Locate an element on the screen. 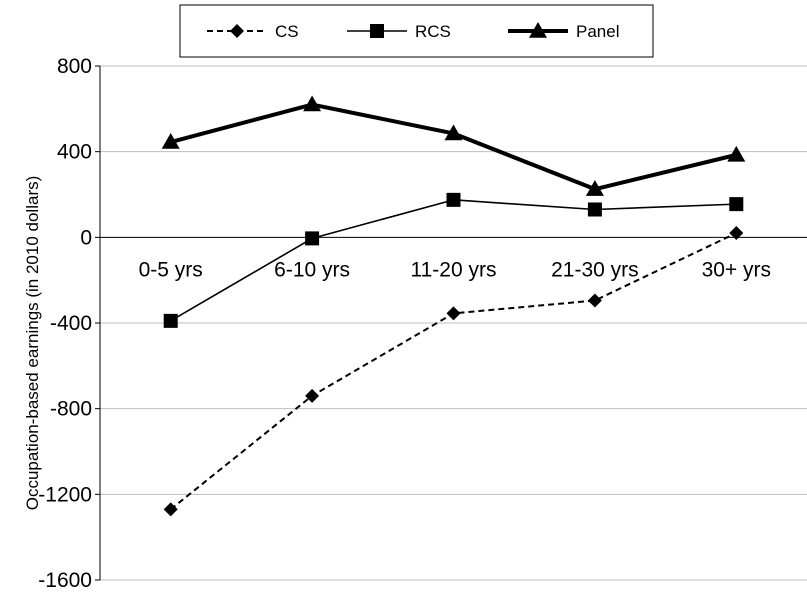 This screenshot has width=807, height=603. y-tick-label: -400 is located at coordinates (71, 323).